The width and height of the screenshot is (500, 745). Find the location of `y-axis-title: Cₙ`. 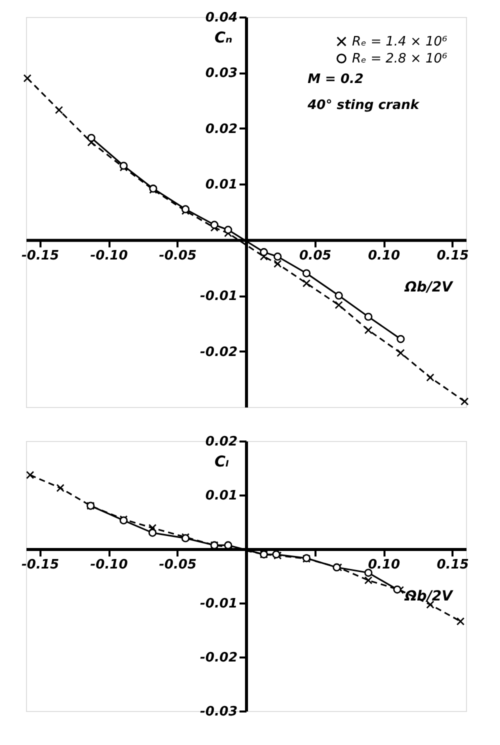

y-axis-title: Cₙ is located at coordinates (223, 37).